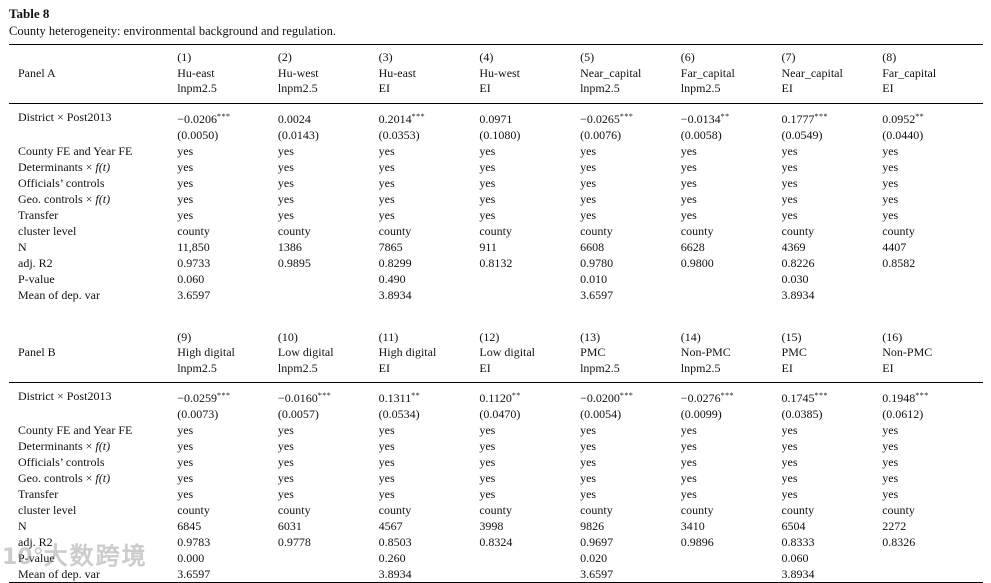 Image resolution: width=991 pixels, height=583 pixels. I want to click on stderr-label-cell, so click(93, 414).